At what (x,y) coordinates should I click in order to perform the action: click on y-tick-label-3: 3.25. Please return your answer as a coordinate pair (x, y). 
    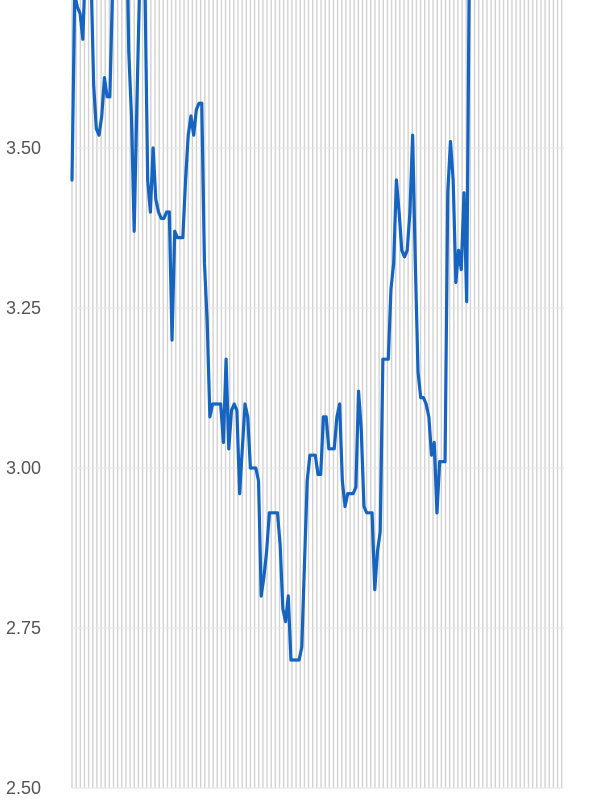
    Looking at the image, I should click on (23, 308).